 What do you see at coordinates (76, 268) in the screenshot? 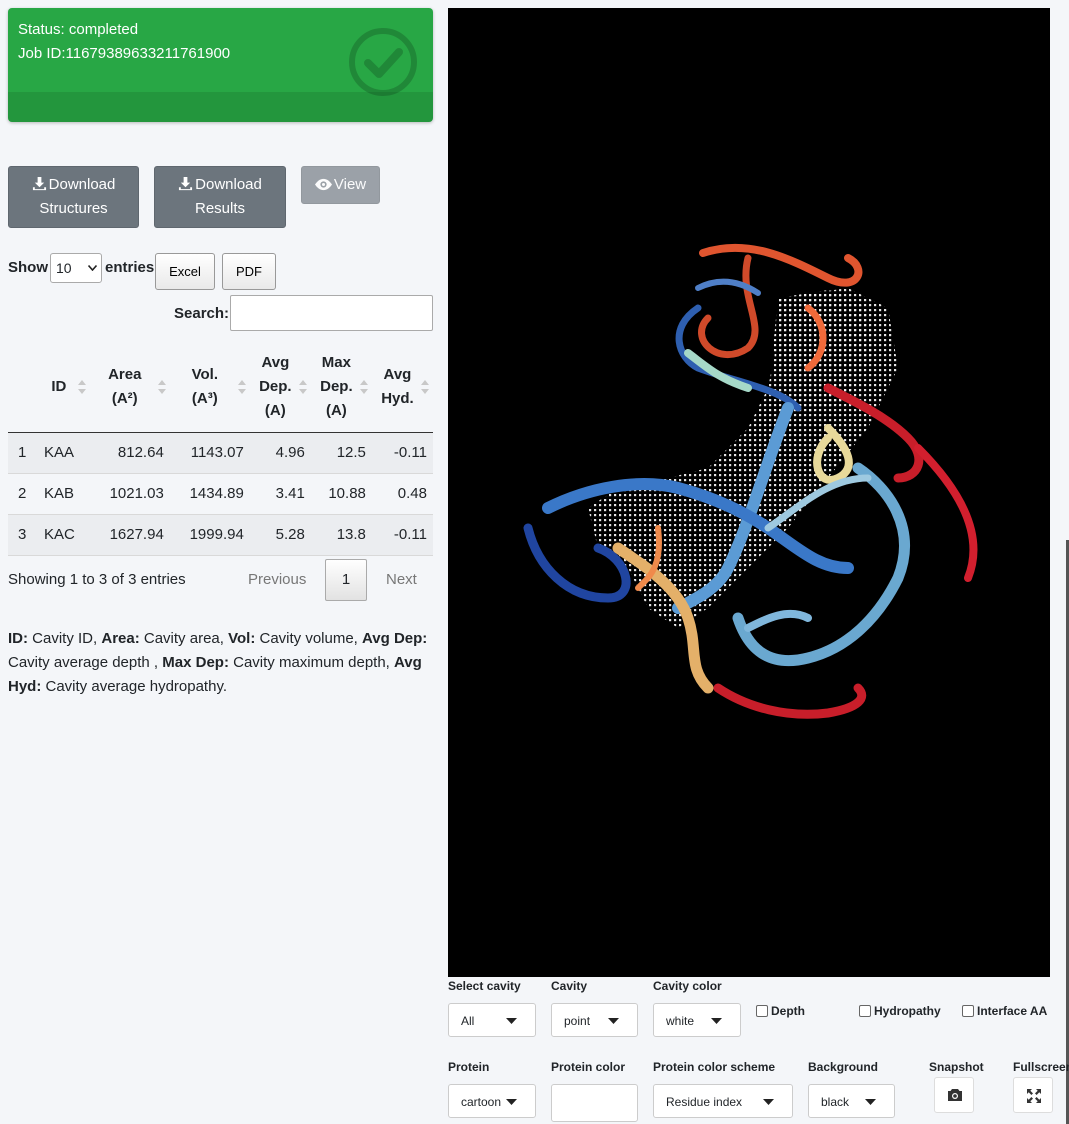
I see `entries-length-select: 10` at bounding box center [76, 268].